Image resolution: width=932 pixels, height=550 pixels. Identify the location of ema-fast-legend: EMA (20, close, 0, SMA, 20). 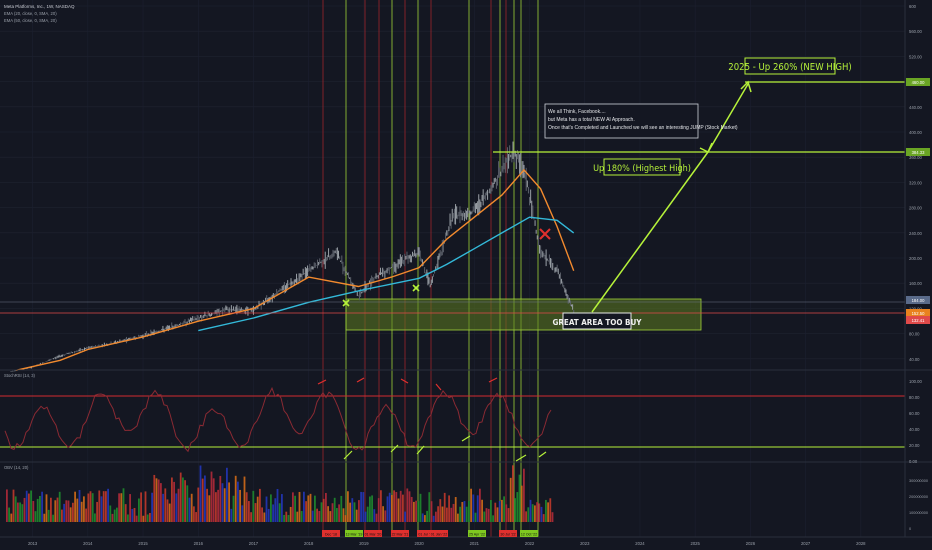
(30, 13).